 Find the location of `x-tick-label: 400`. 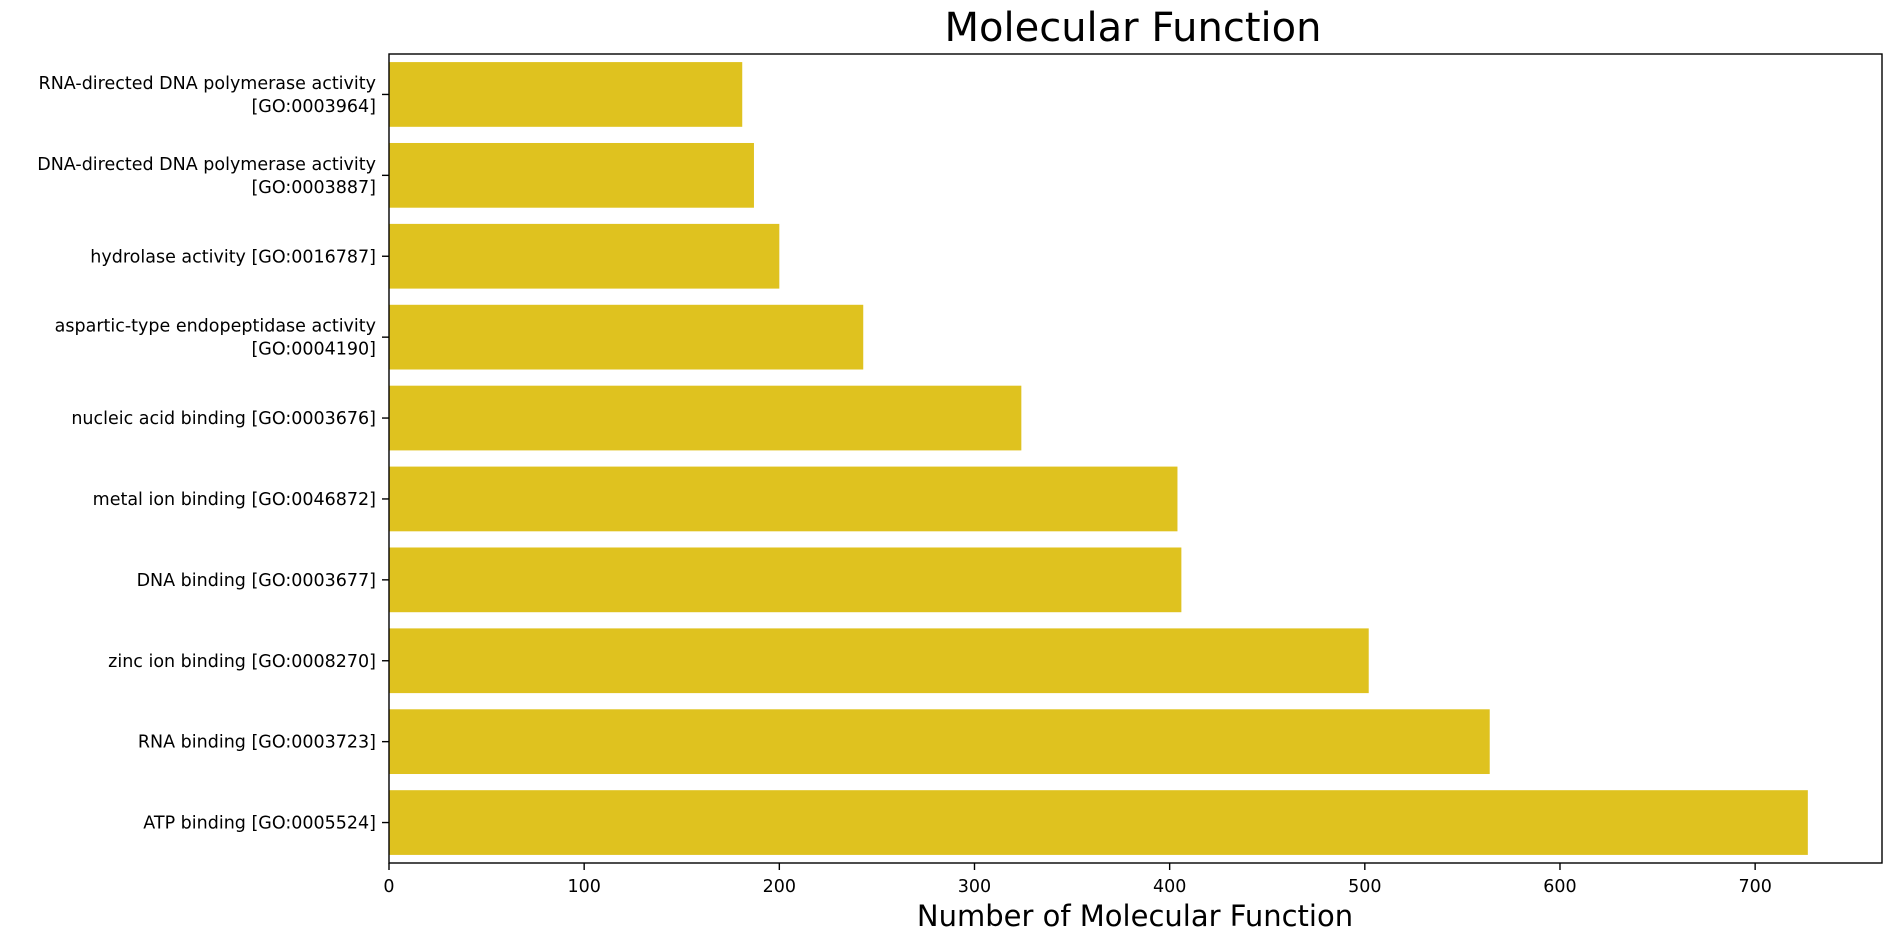

x-tick-label: 400 is located at coordinates (1169, 887).